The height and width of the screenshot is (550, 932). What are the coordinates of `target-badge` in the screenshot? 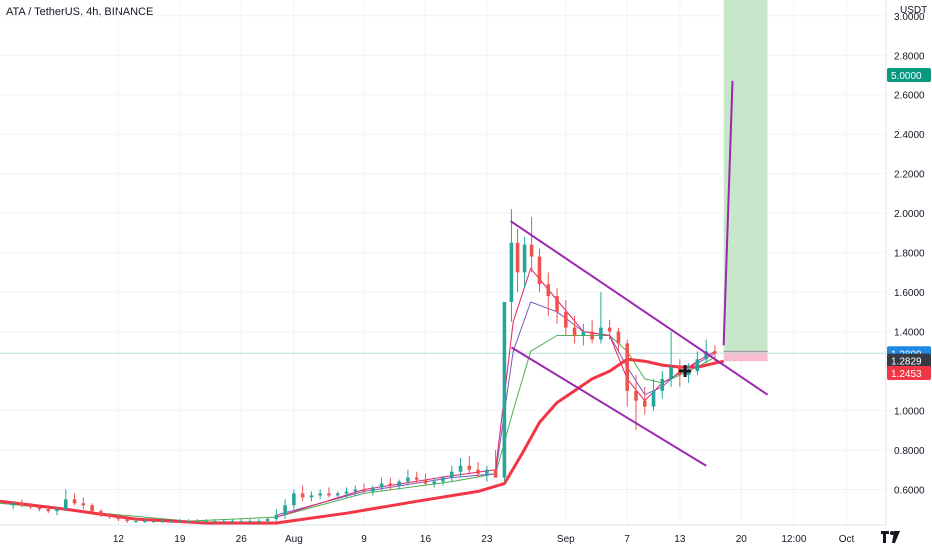 It's located at (909, 75).